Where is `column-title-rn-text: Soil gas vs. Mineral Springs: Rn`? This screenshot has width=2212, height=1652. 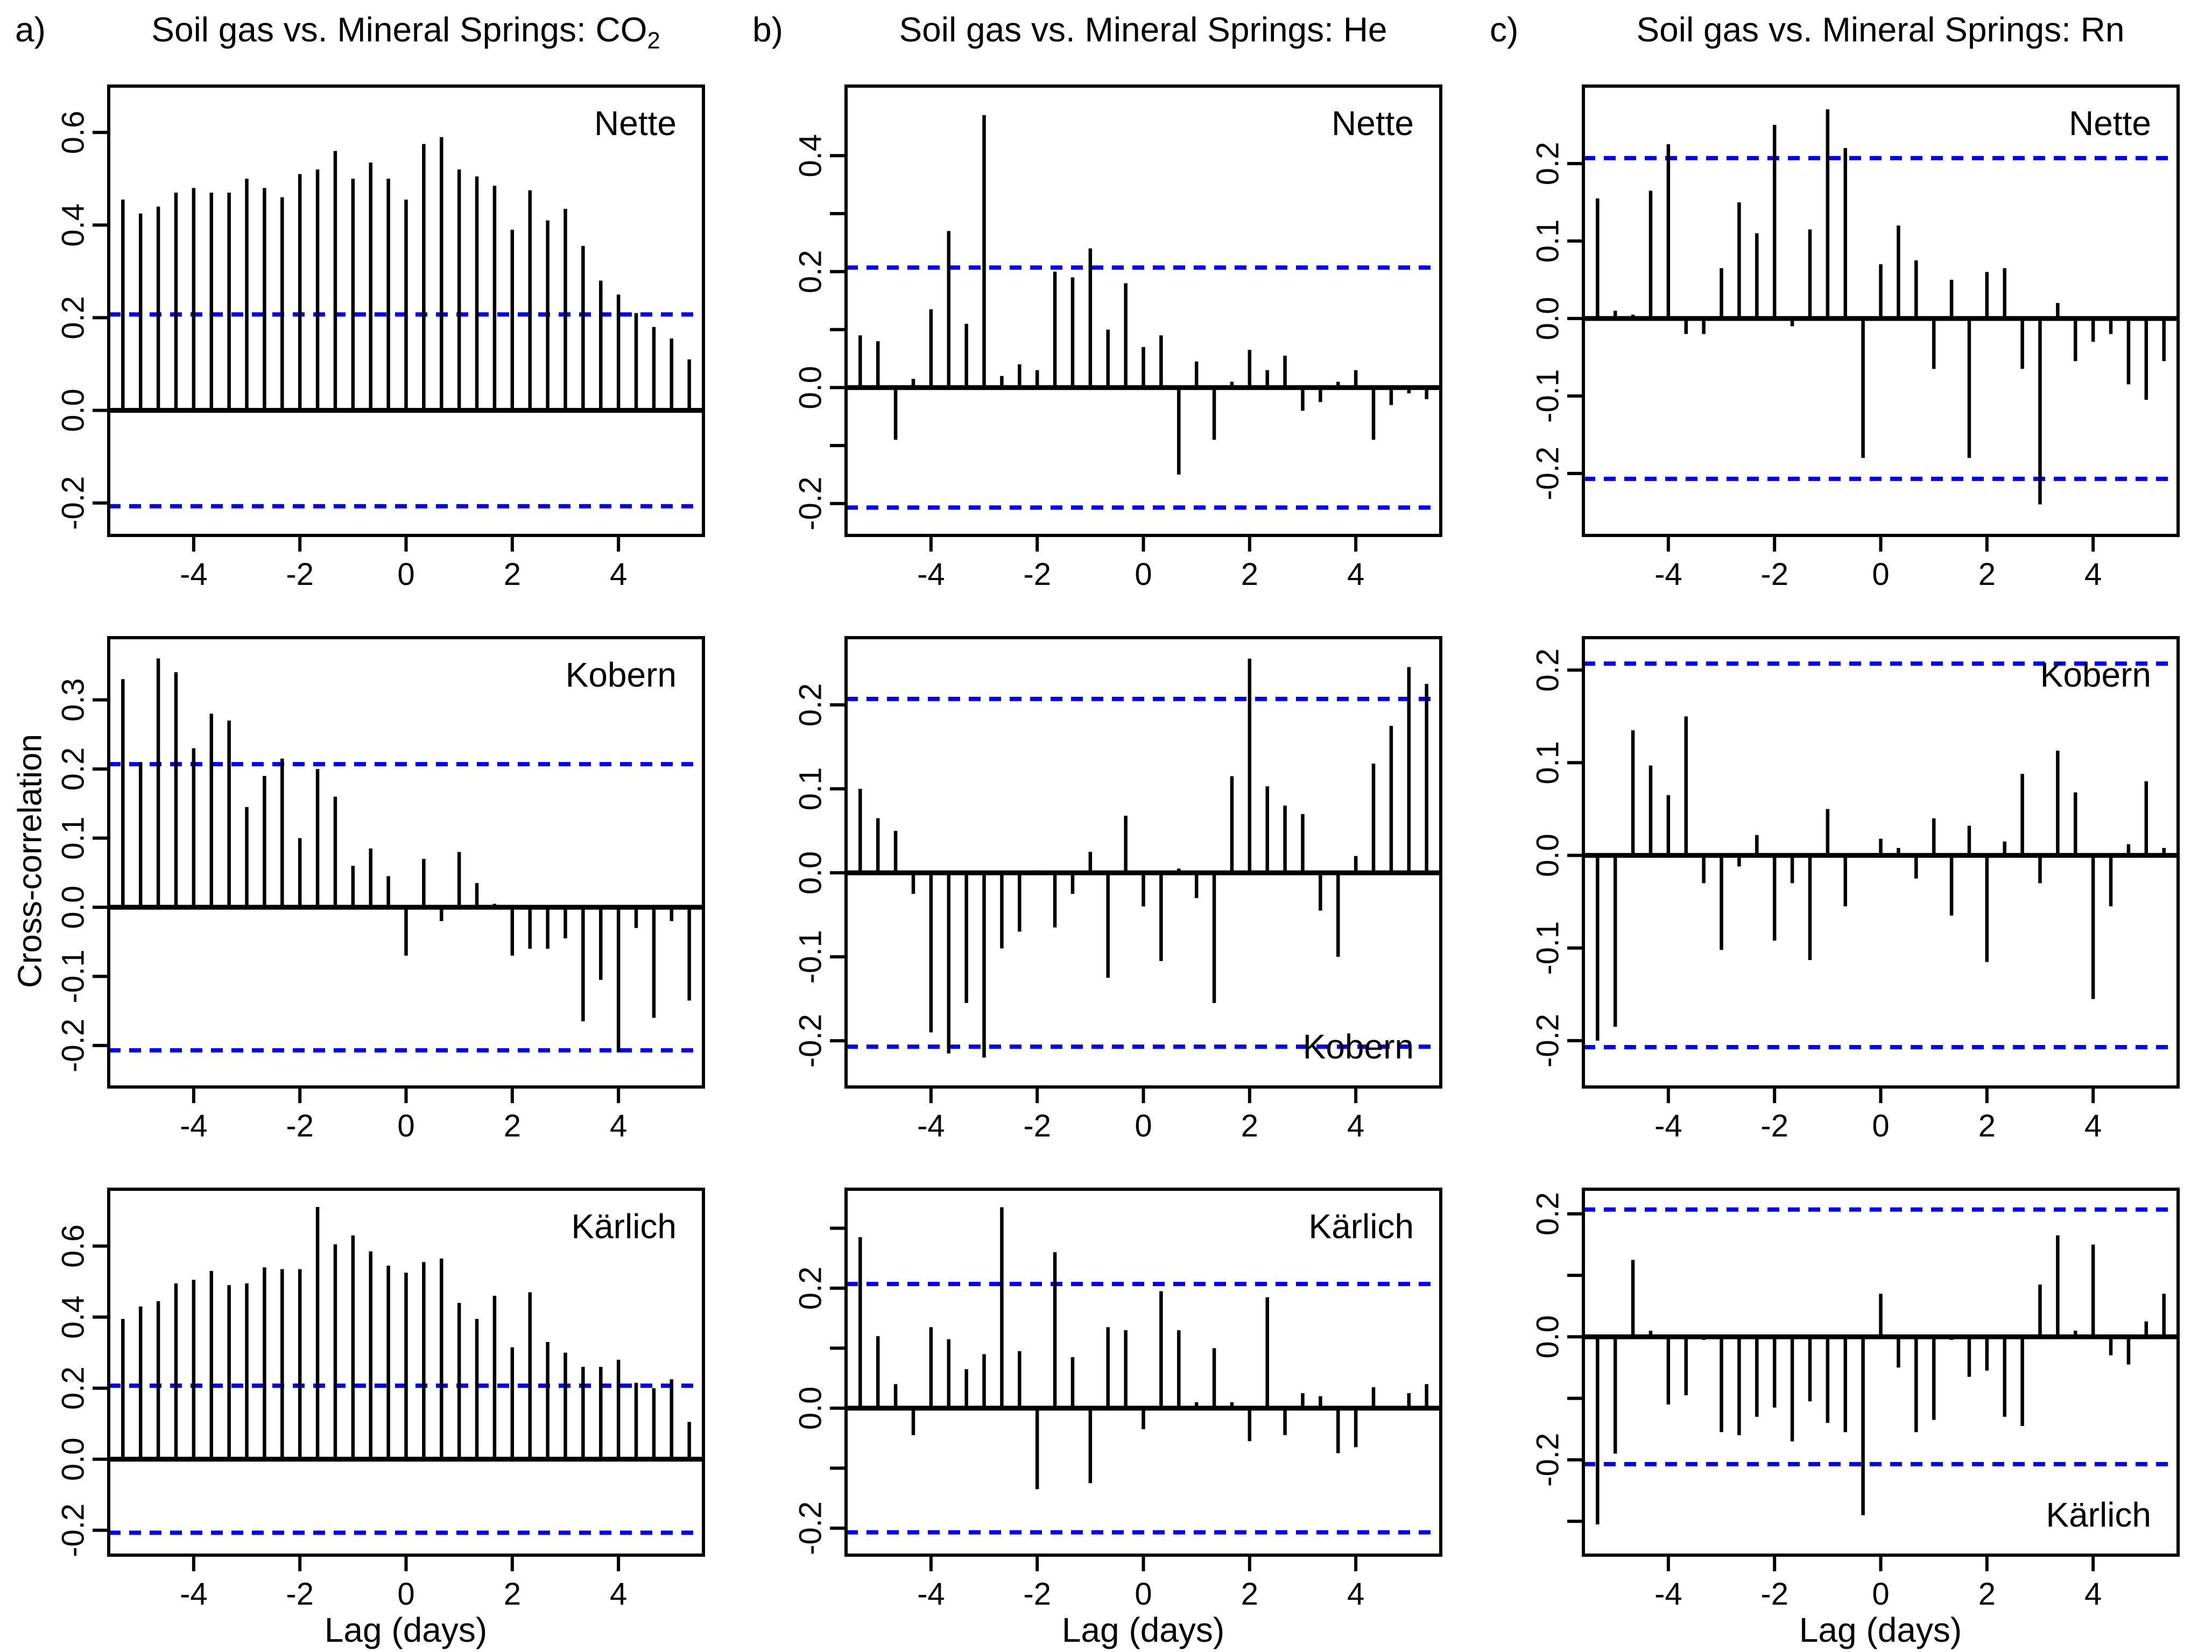
column-title-rn-text: Soil gas vs. Mineral Springs: Rn is located at coordinates (1880, 29).